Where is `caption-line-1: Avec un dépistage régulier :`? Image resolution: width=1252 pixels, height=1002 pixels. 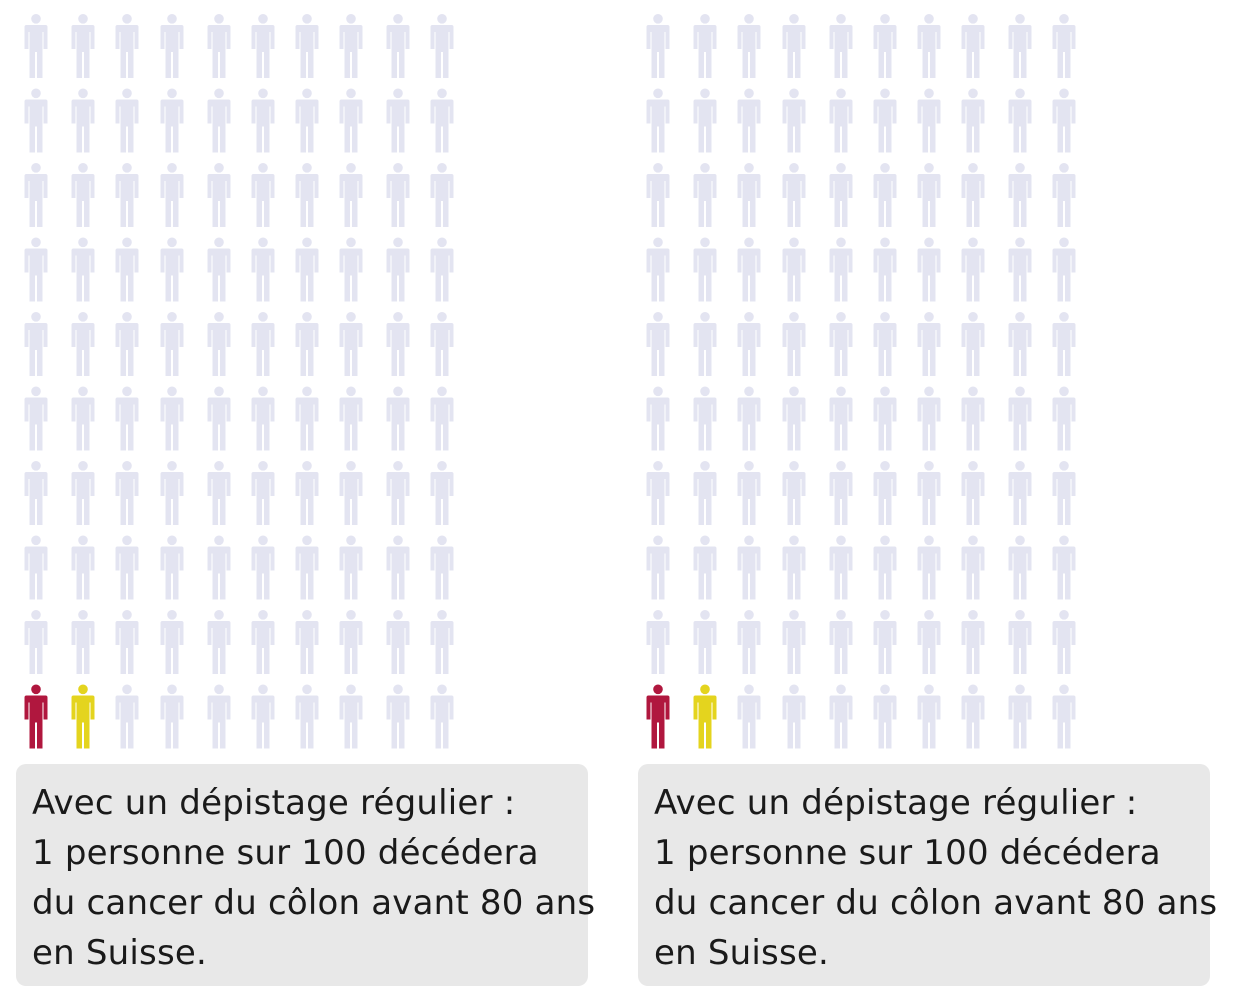 caption-line-1: Avec un dépistage régulier : is located at coordinates (274, 803).